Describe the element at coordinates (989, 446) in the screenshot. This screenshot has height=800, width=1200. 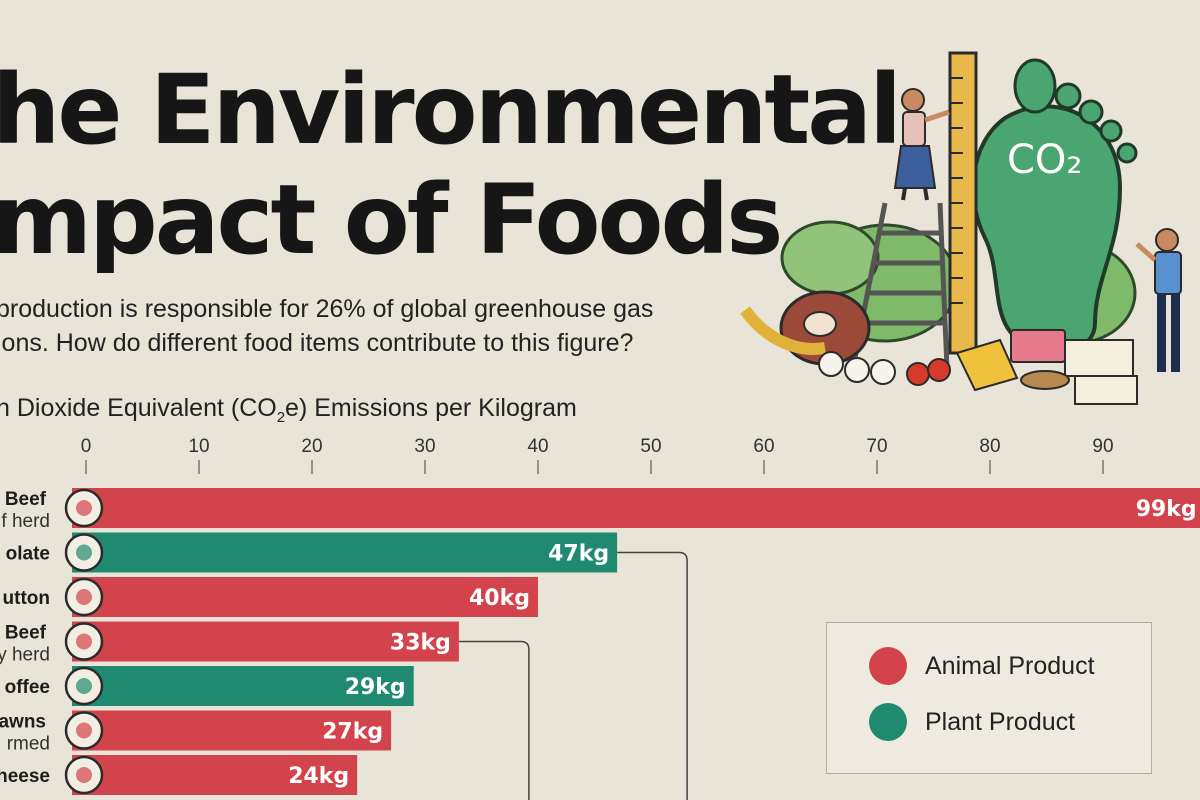
I see `x-tick-label: 80` at that location.